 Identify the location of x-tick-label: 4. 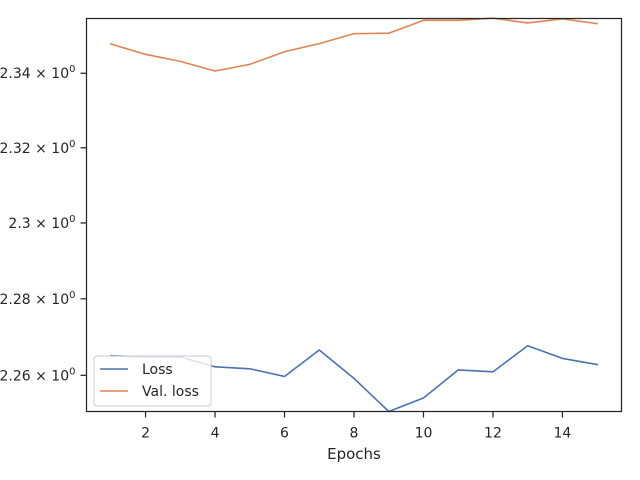
(215, 434).